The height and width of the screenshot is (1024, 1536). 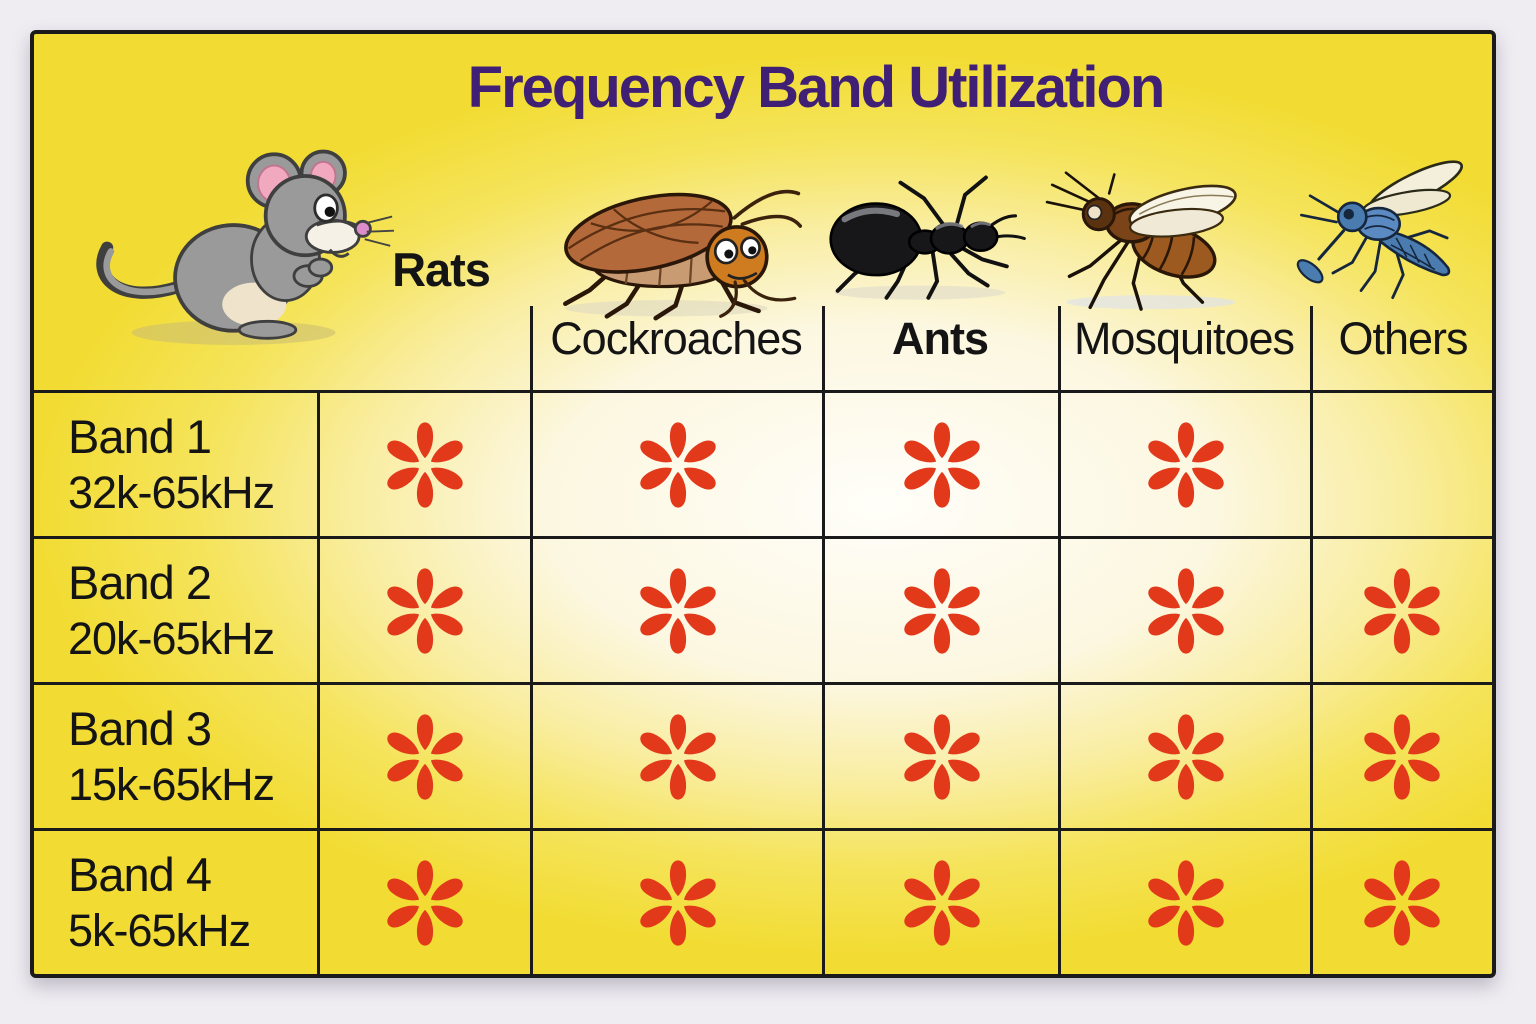 I want to click on band-range: 20k-65kHz, so click(x=171, y=638).